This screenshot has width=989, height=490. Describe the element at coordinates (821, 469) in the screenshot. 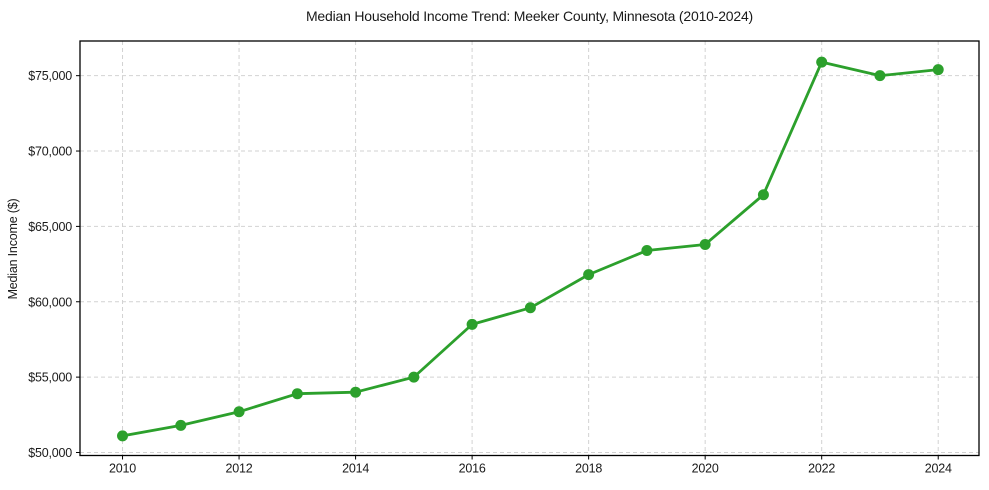

I see `x-tick-label: 2022` at that location.